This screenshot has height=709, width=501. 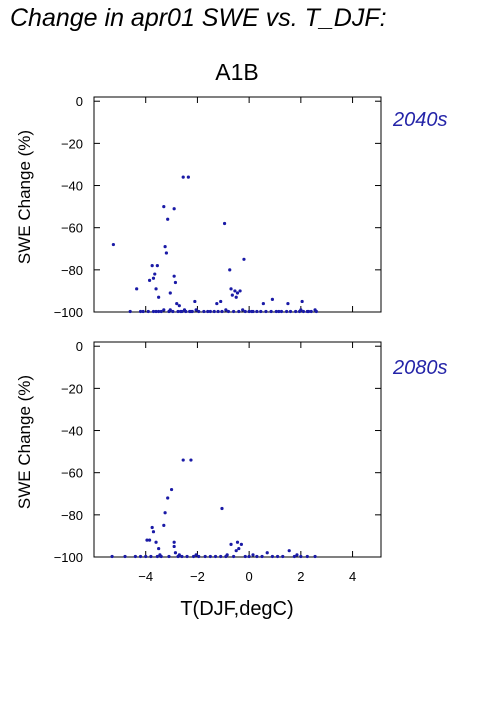 I want to click on y-tick-label: −60, so click(x=72, y=473).